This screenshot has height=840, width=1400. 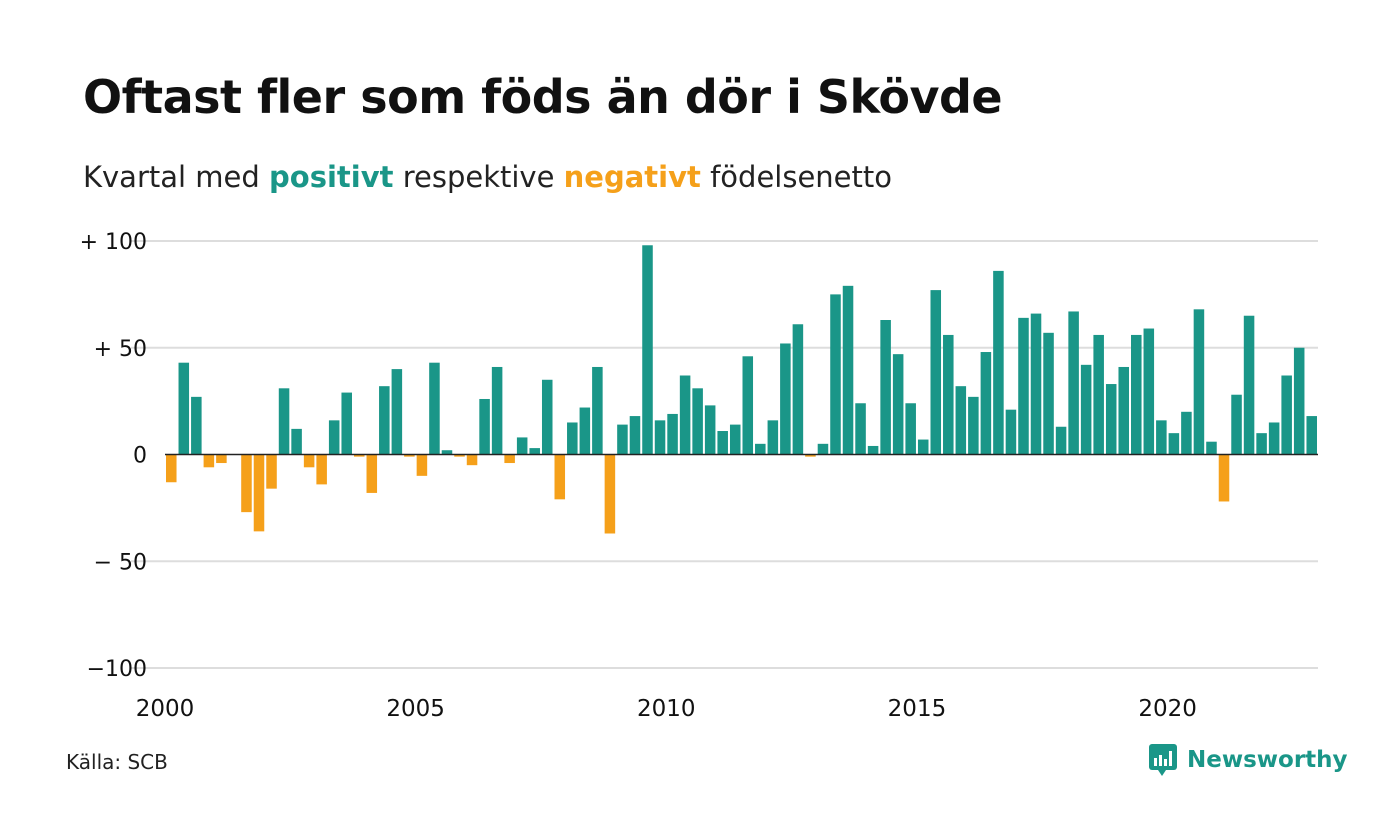 What do you see at coordinates (117, 762) in the screenshot?
I see `source-note: Källa: SCB` at bounding box center [117, 762].